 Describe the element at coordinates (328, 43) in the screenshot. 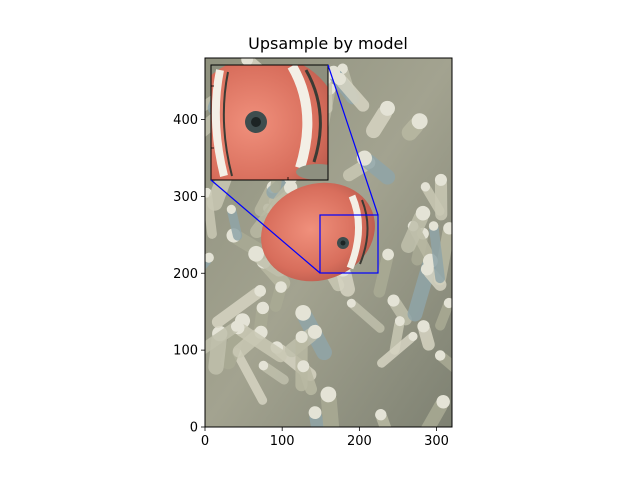

I see `chart-title: Upsample by model` at that location.